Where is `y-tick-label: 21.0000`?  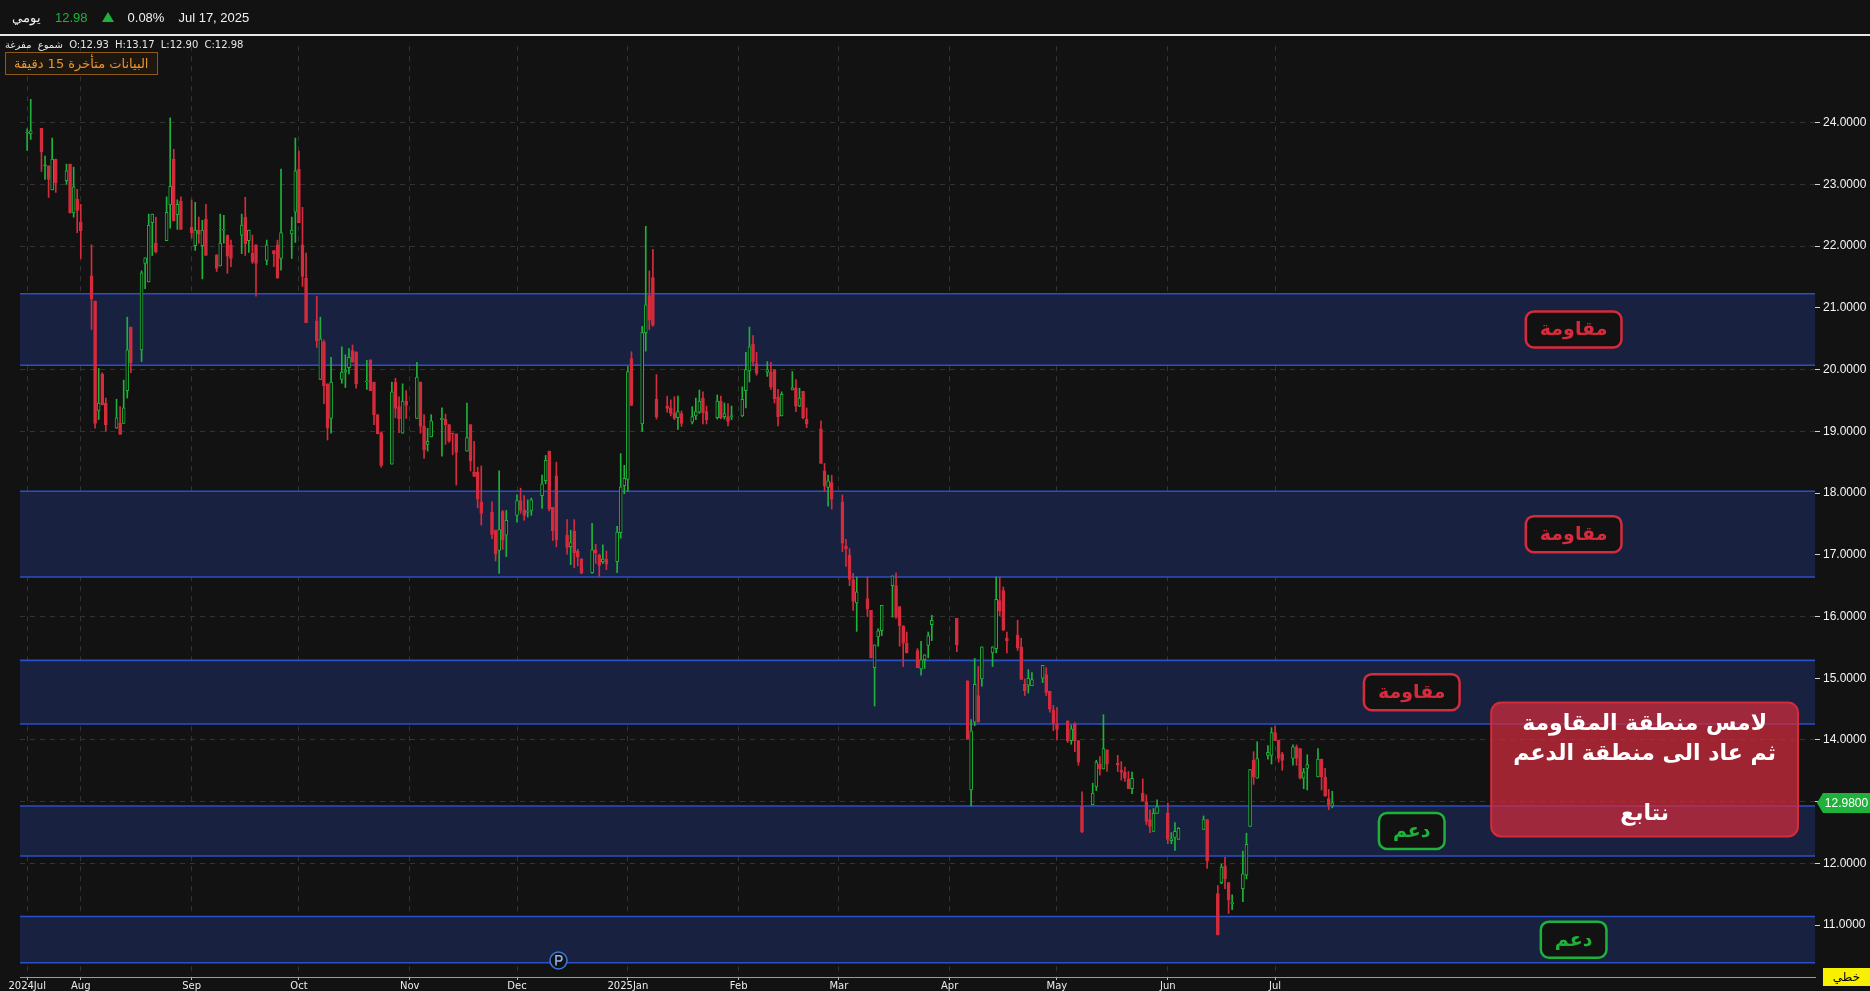
y-tick-label: 21.0000 is located at coordinates (1845, 307).